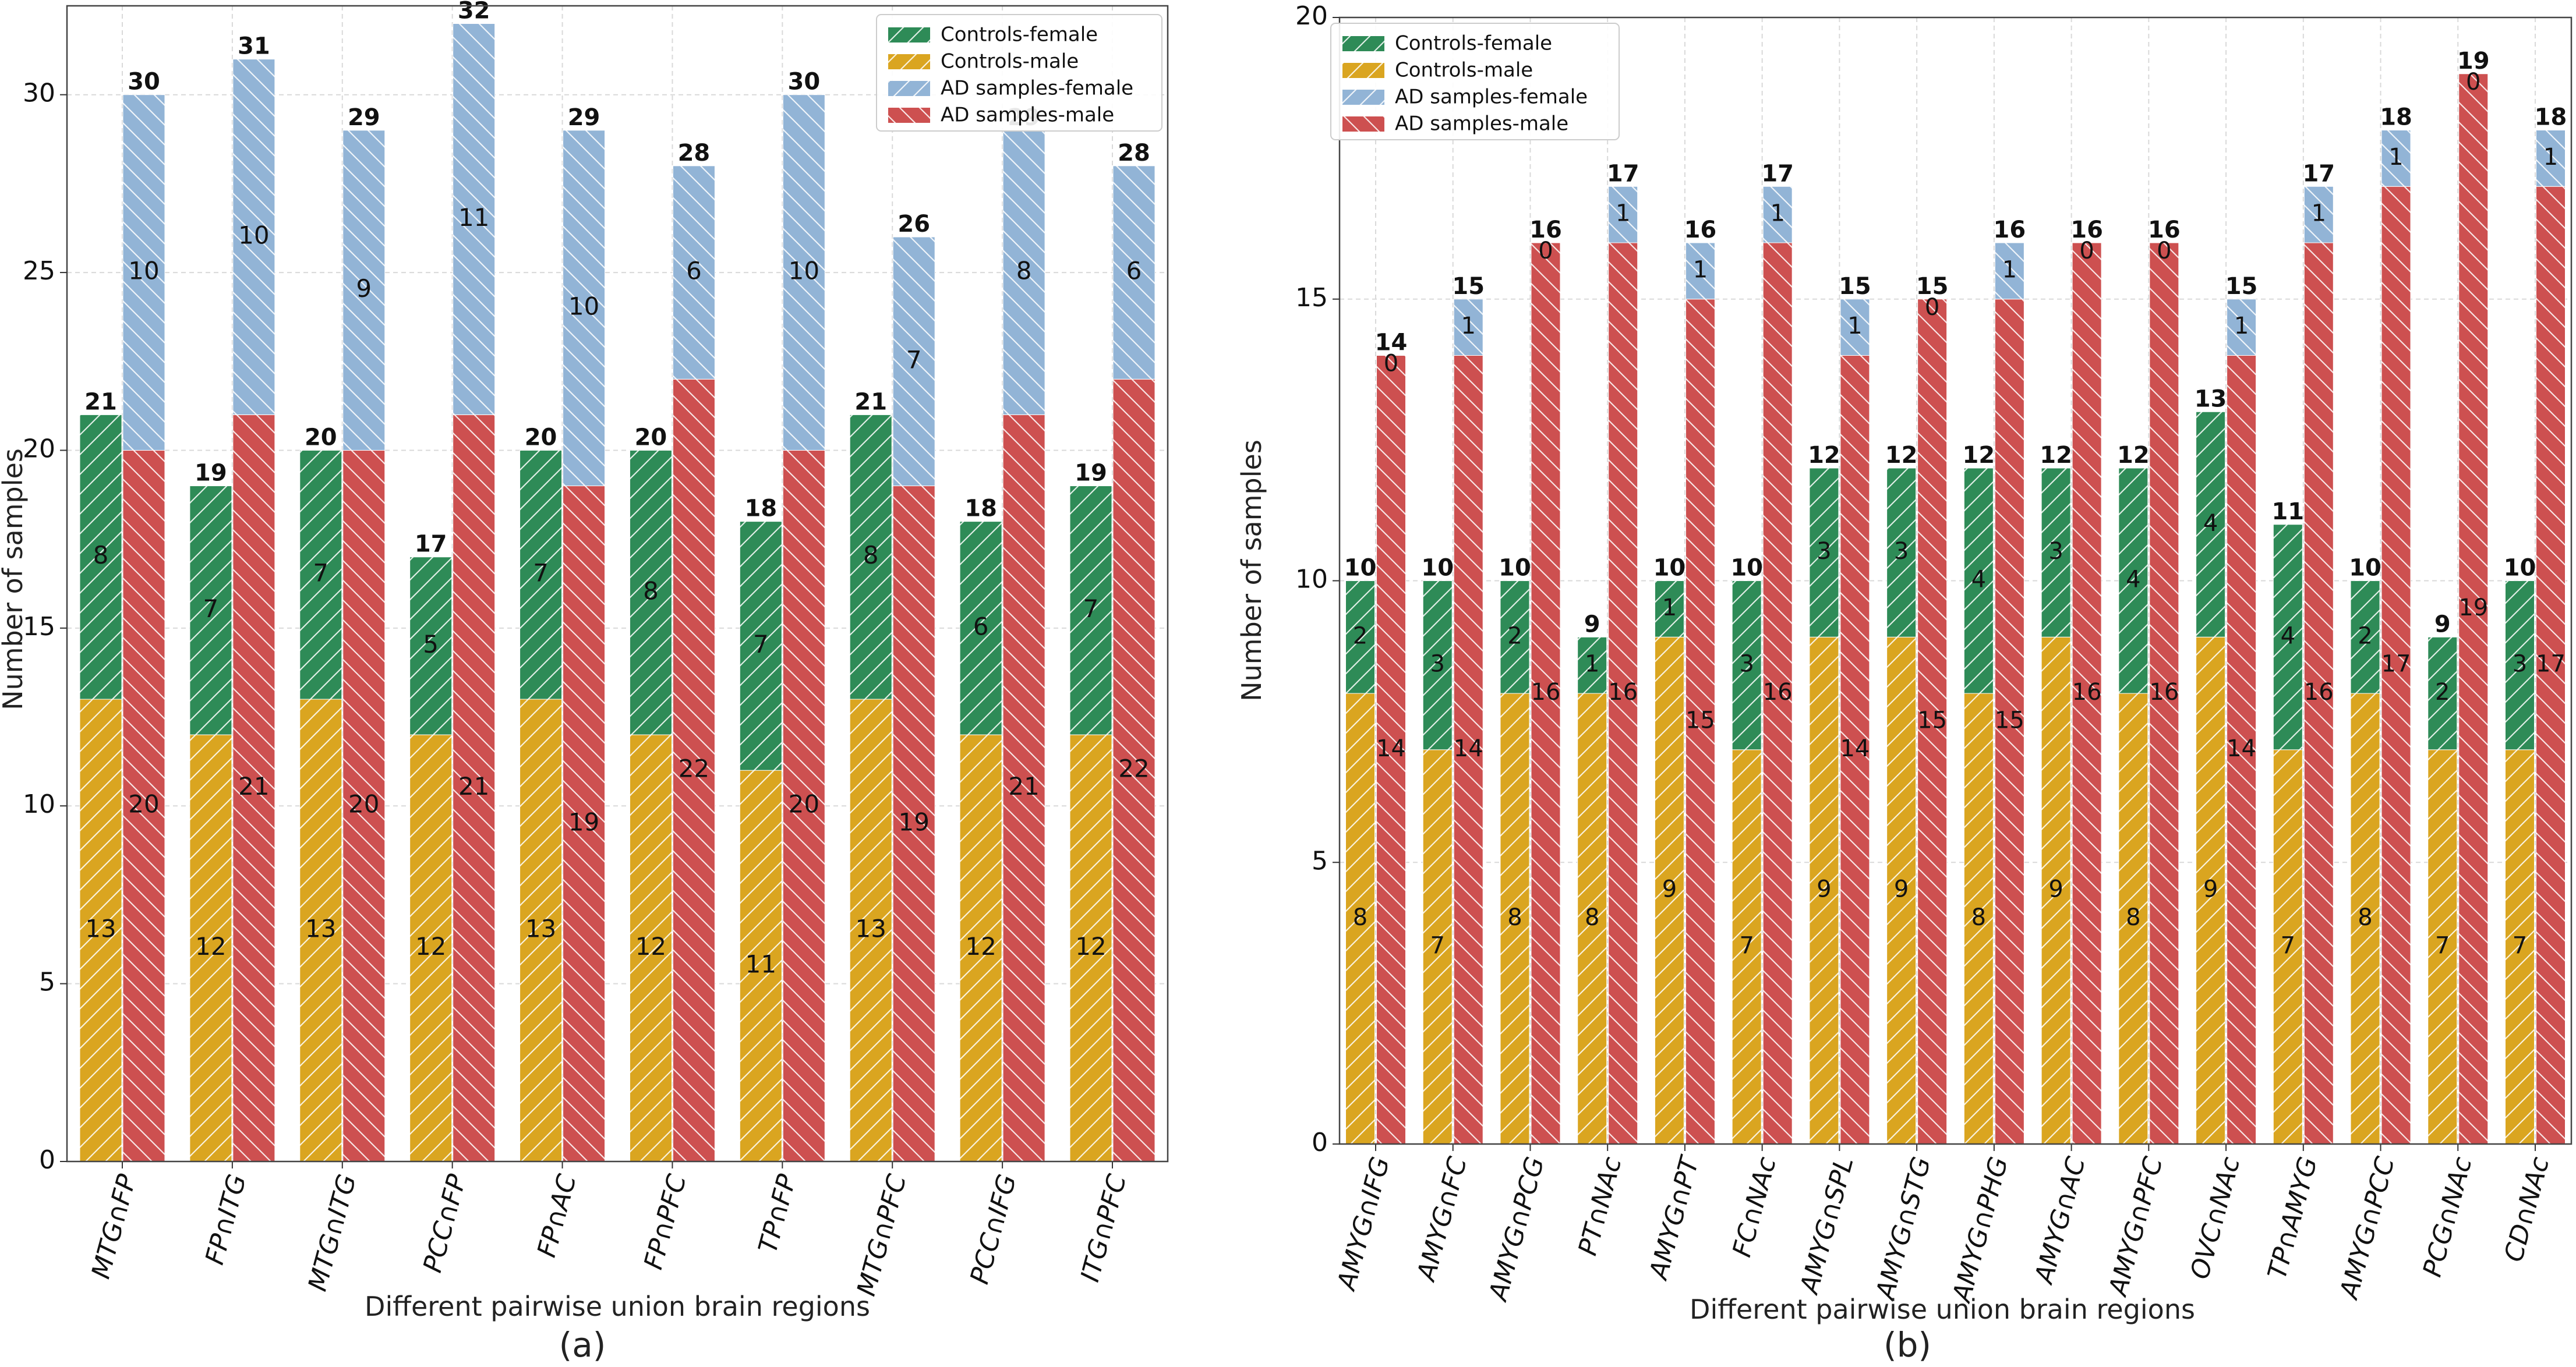  What do you see at coordinates (909, 35) in the screenshot?
I see `legend-swatch-hatch` at bounding box center [909, 35].